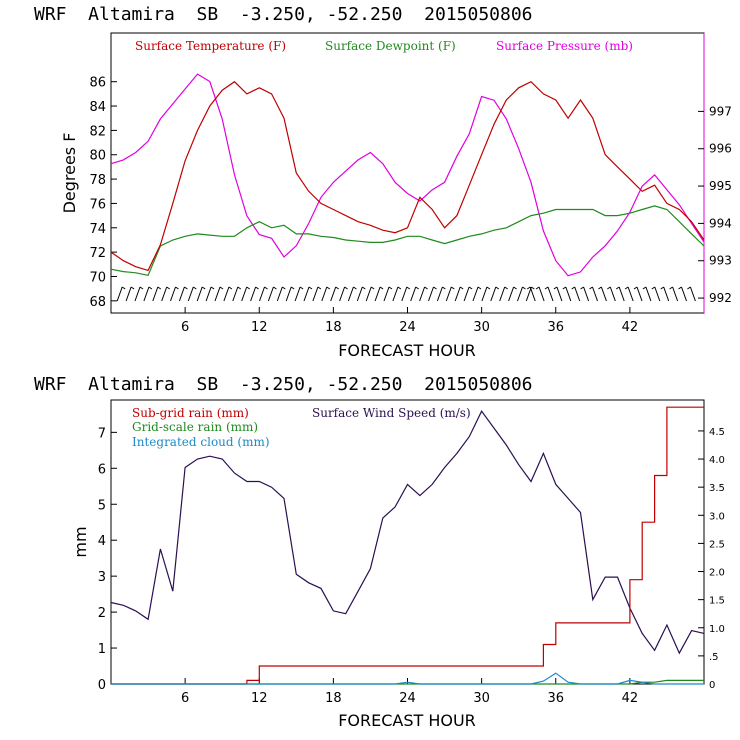 Image resolution: width=740 pixels, height=740 pixels. I want to click on bottom-x-ticks: 6 12 18 24 30 36 42, so click(409, 692).